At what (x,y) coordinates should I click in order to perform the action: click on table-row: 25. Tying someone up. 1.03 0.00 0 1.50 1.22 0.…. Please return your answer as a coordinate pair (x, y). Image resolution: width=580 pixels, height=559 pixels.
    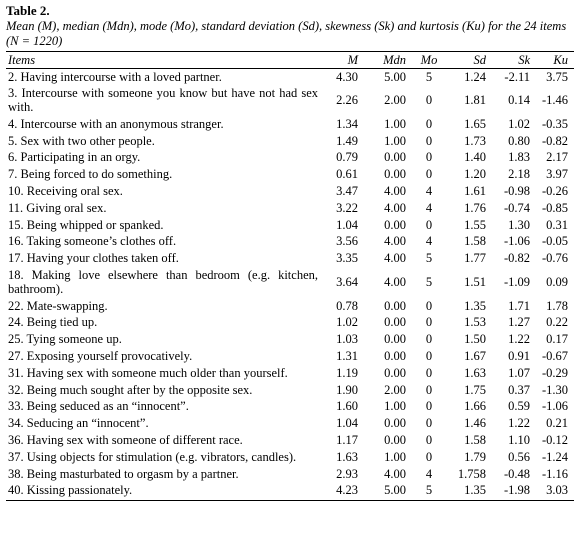
    Looking at the image, I should click on (290, 340).